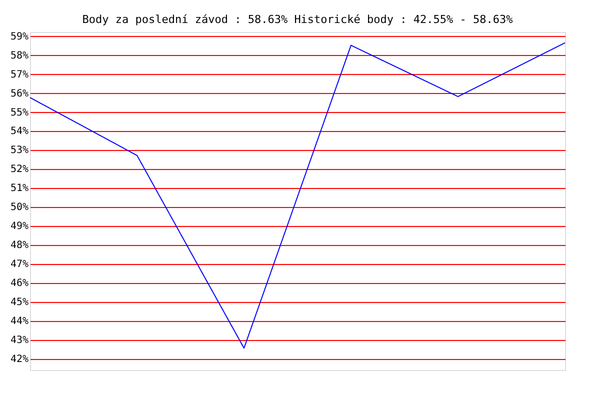 This screenshot has width=600, height=400. I want to click on y-tick-label: 49%, so click(19, 226).